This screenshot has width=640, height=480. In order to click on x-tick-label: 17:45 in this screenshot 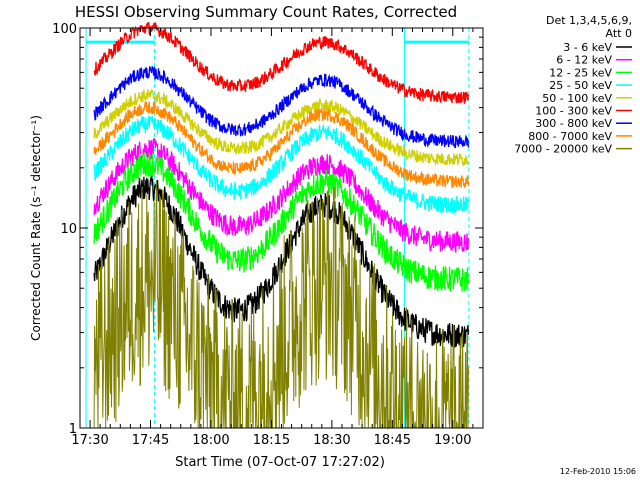, I will do `click(150, 440)`.